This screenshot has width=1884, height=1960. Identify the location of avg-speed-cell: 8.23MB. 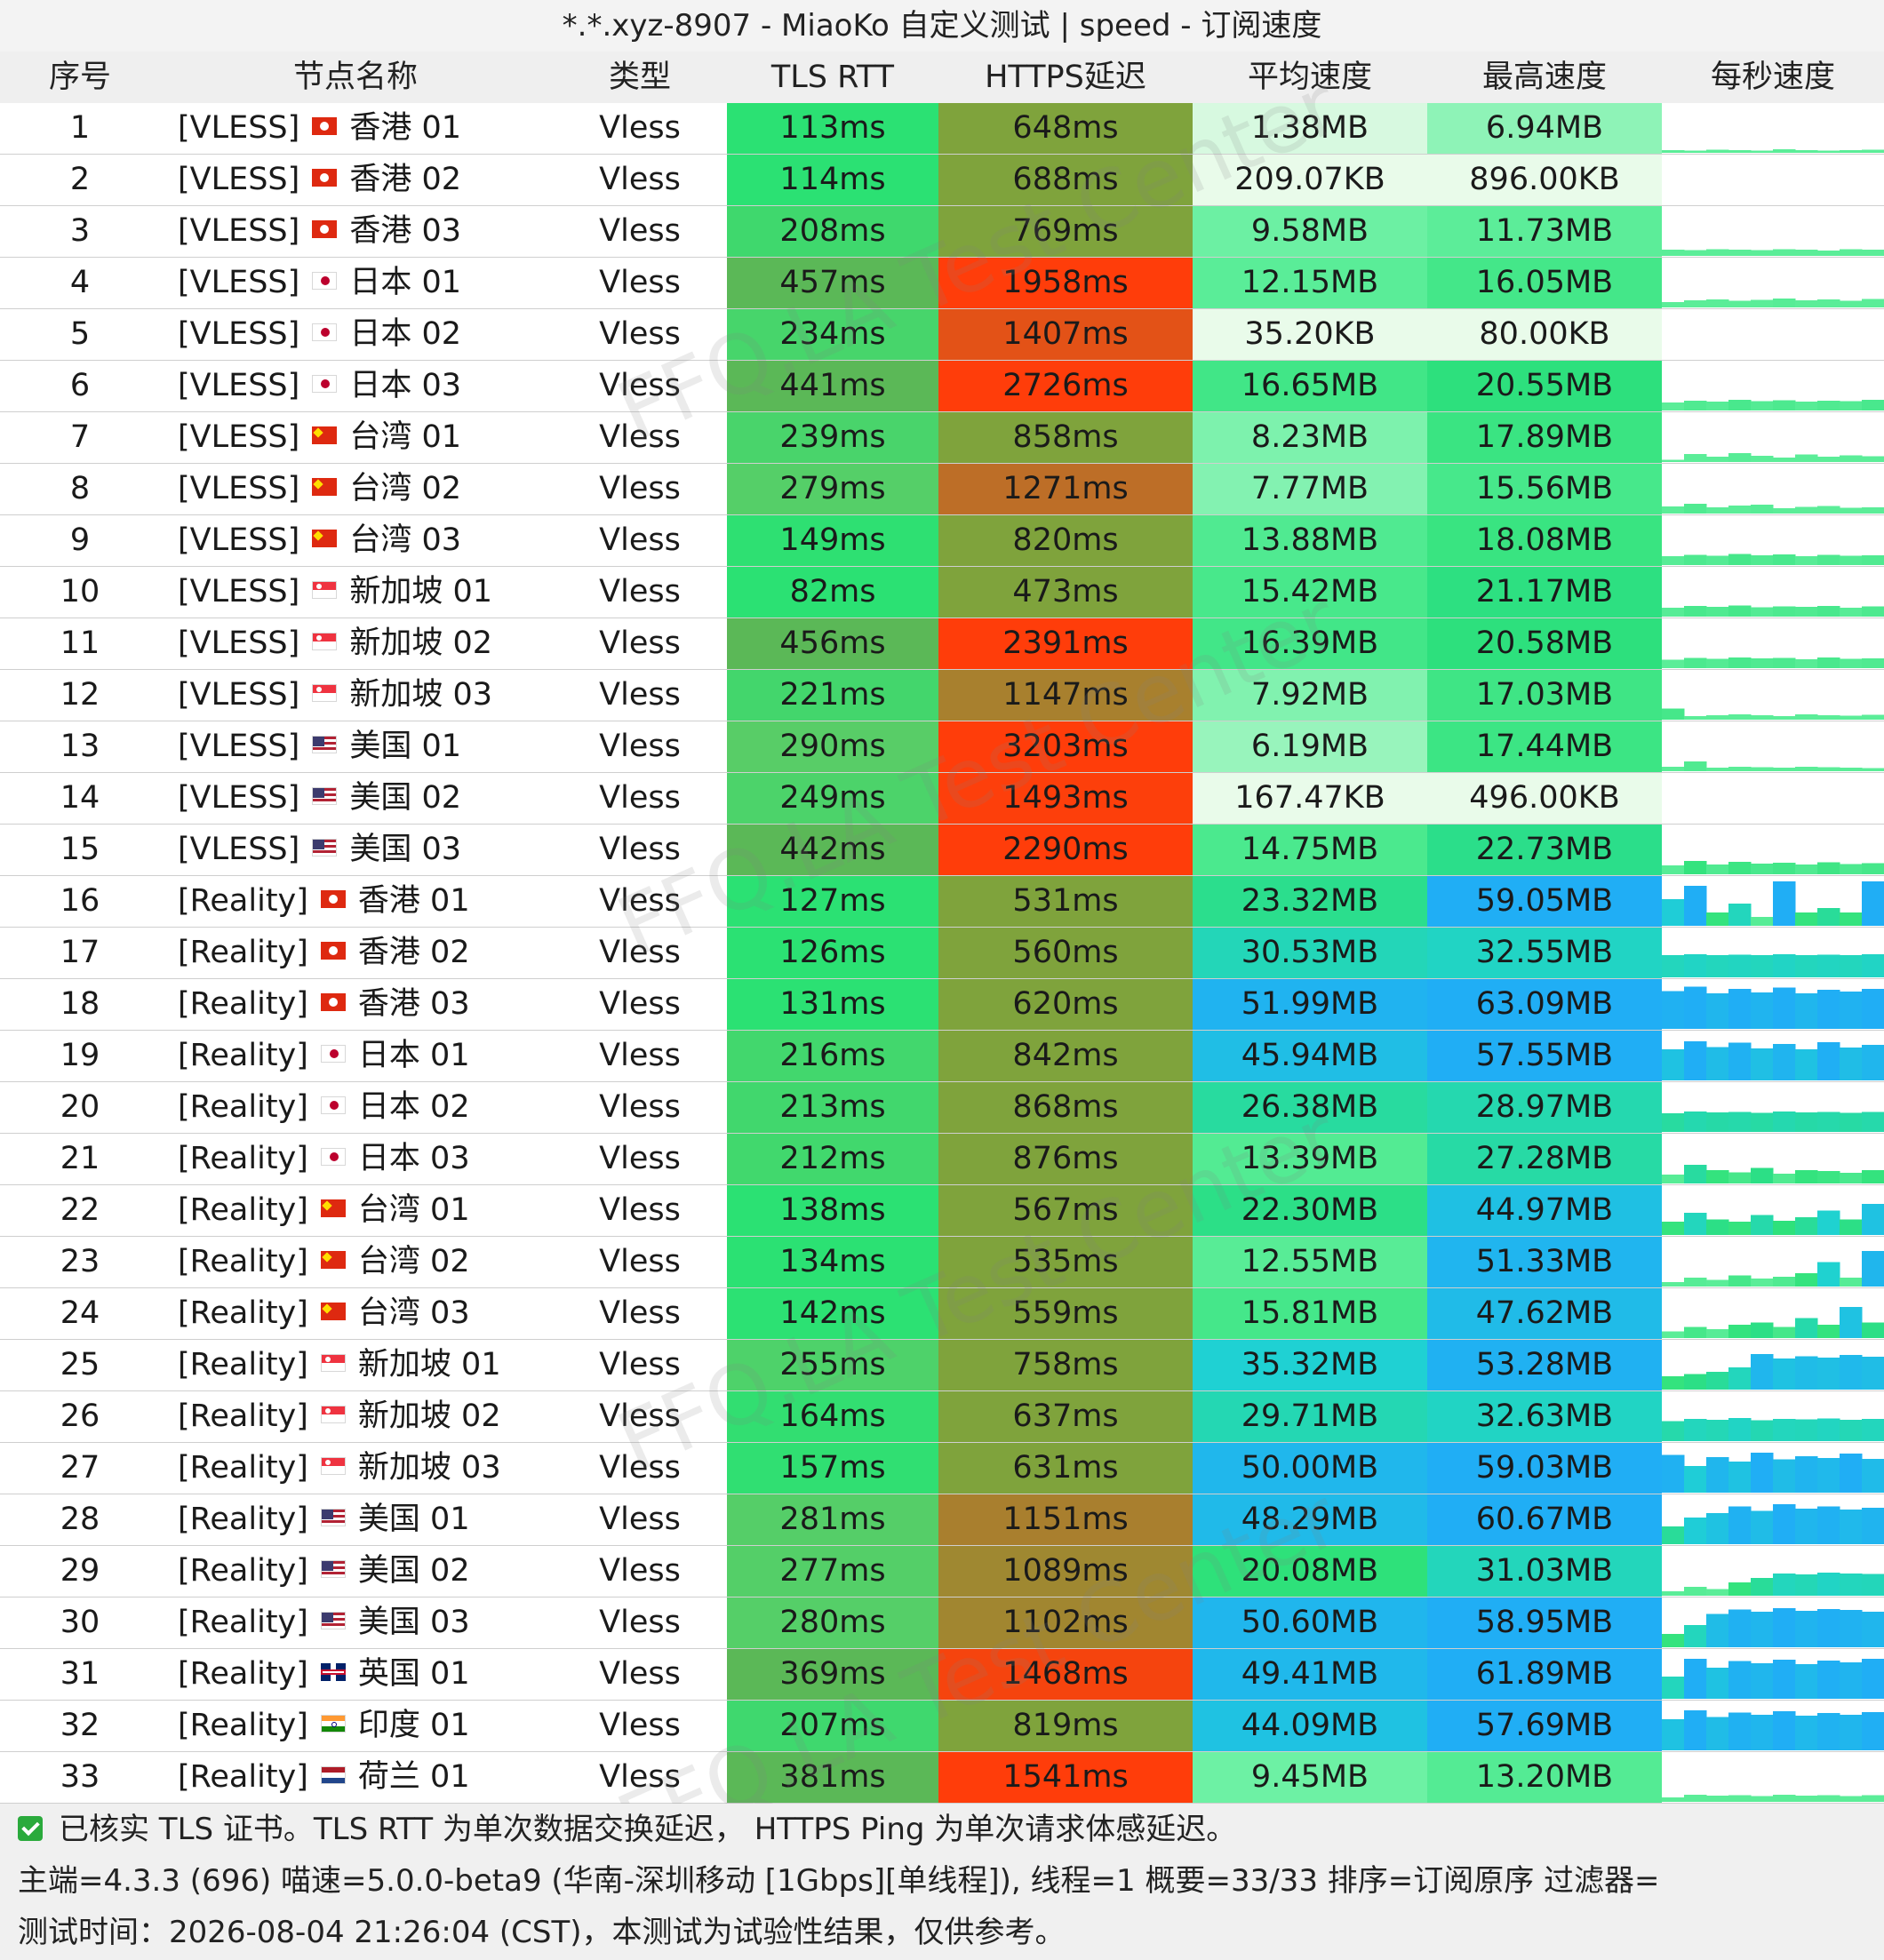
(1310, 438).